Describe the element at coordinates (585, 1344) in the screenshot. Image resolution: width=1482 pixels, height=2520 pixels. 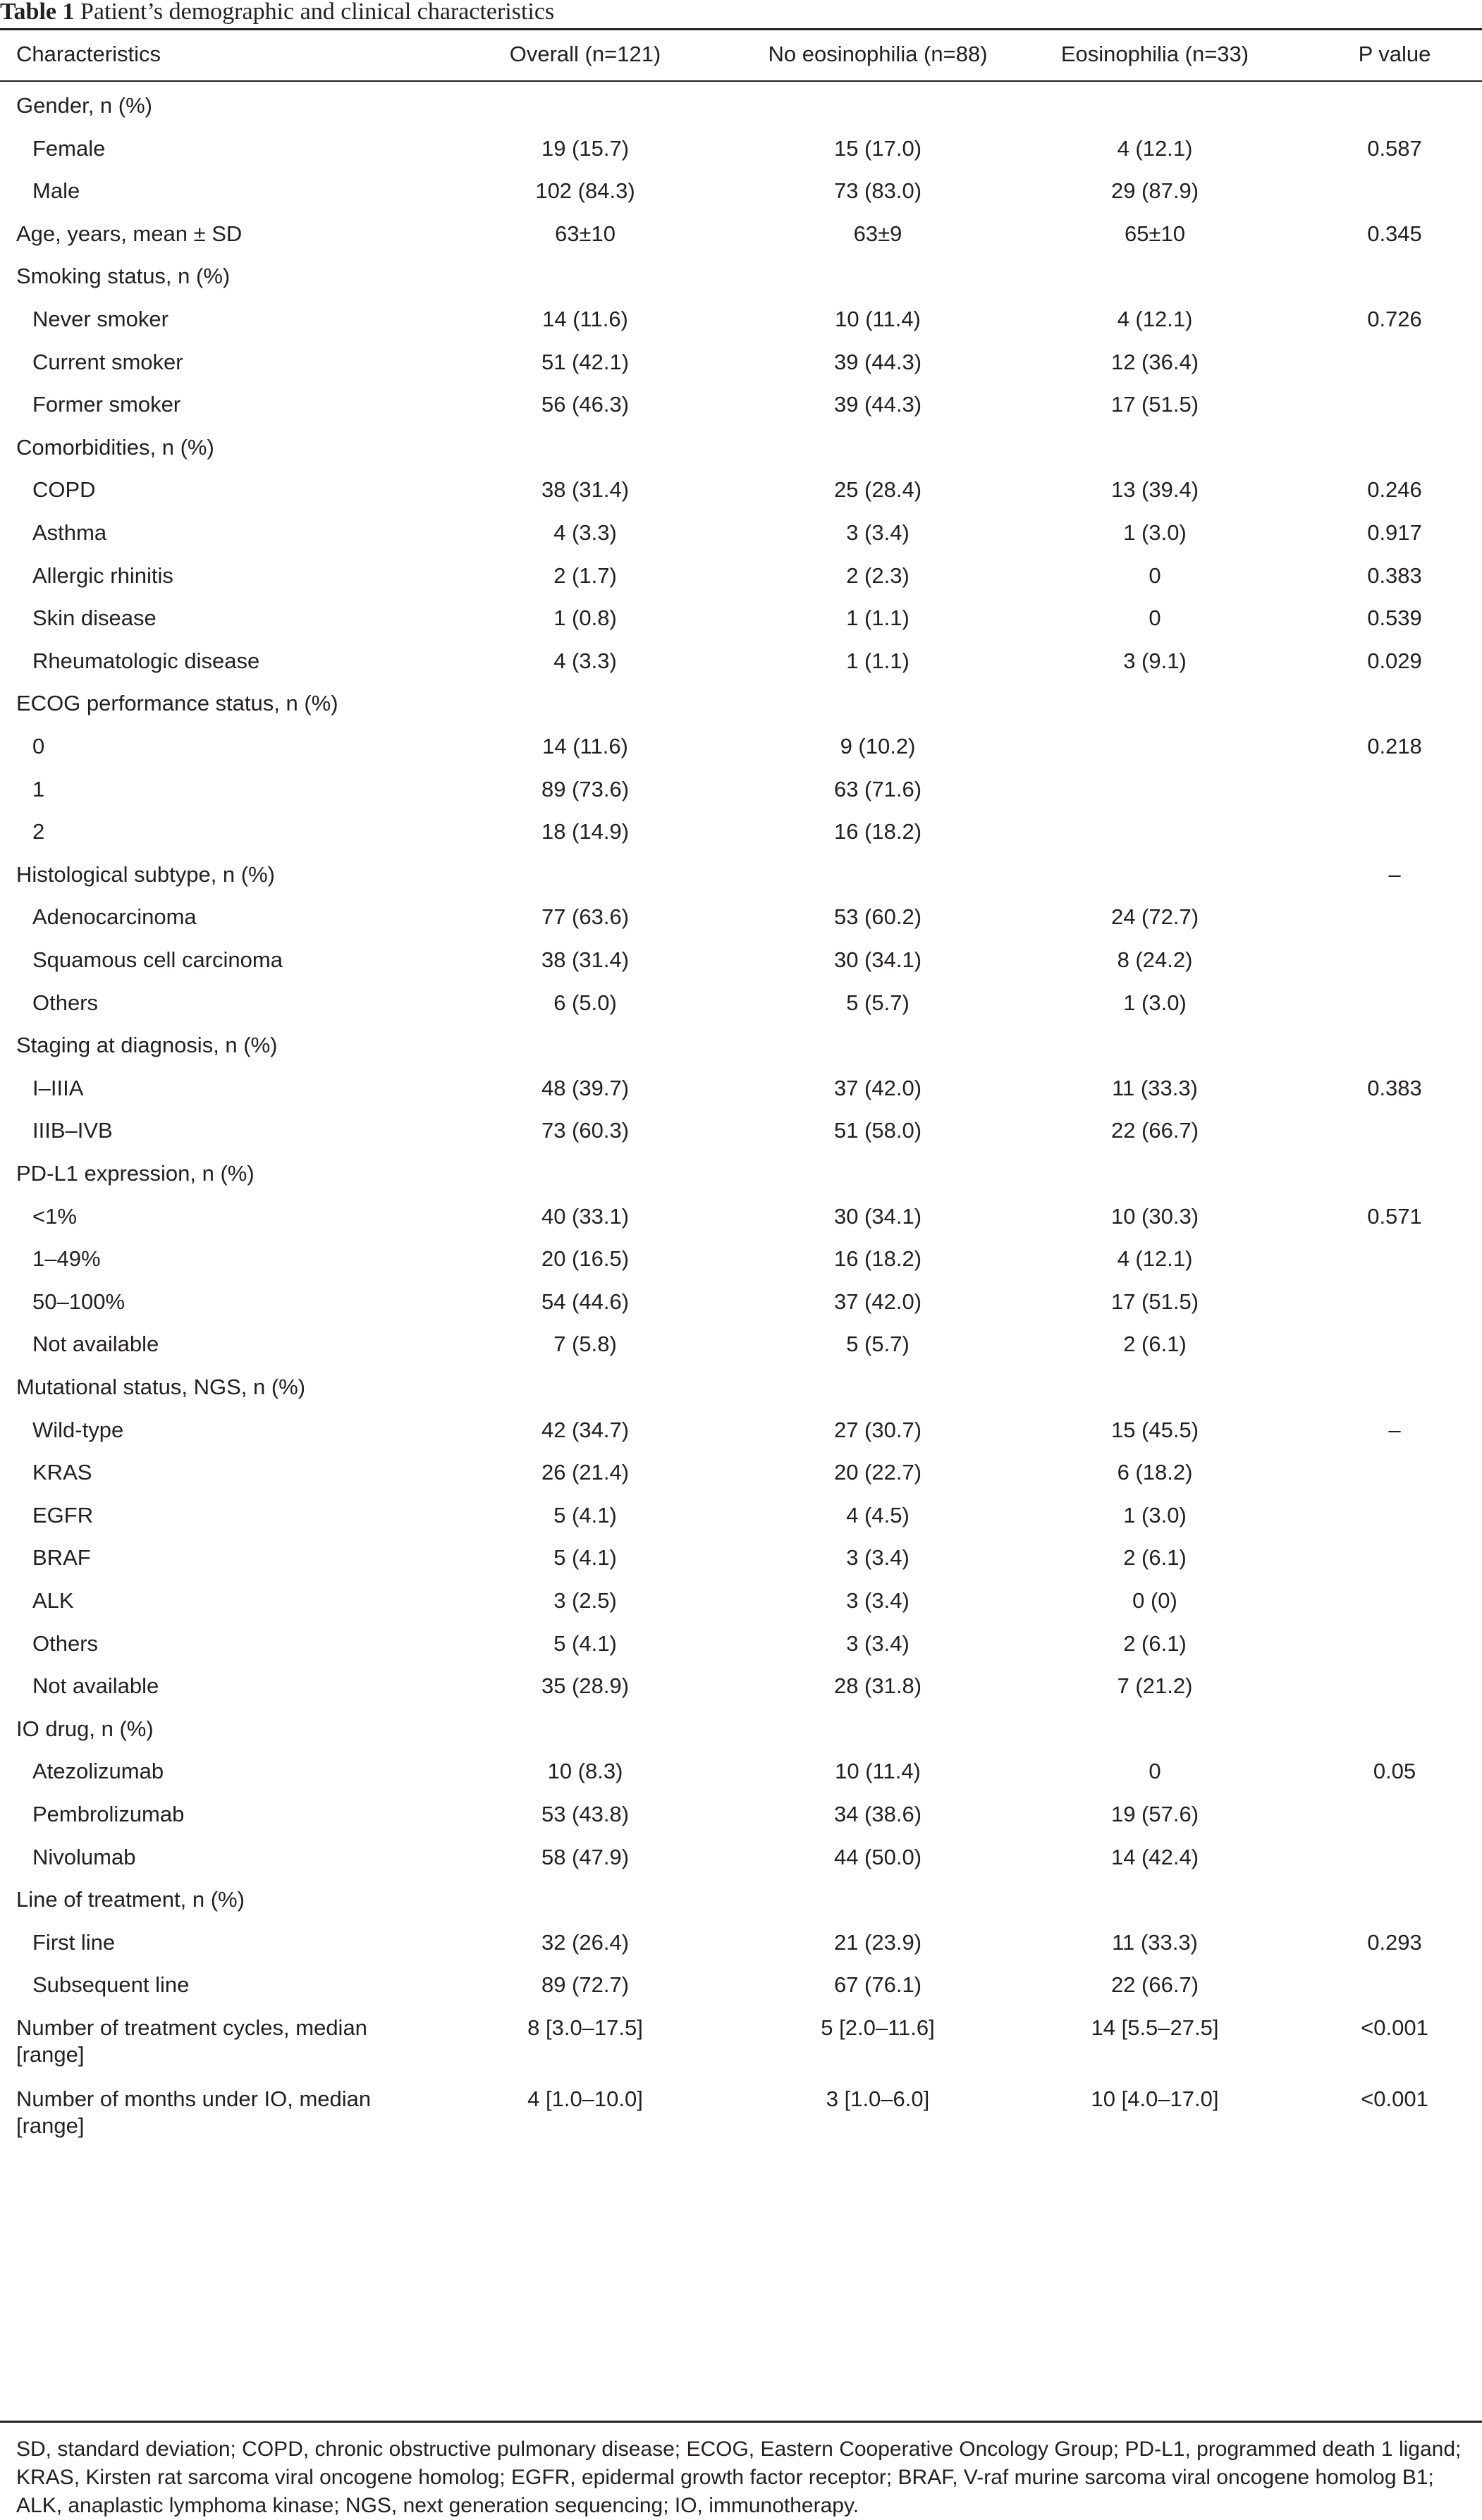
I see `cell-overall: 7 (5.8)` at that location.